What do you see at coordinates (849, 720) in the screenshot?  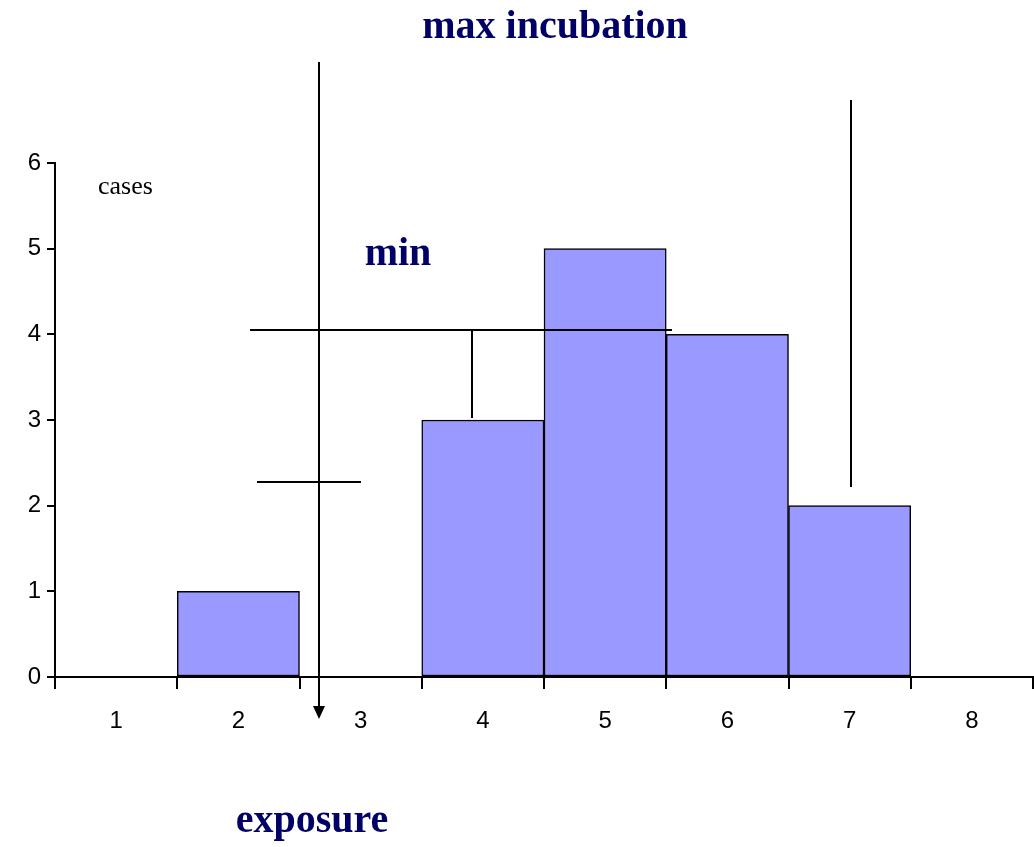 I see `x-tick-label: 7` at bounding box center [849, 720].